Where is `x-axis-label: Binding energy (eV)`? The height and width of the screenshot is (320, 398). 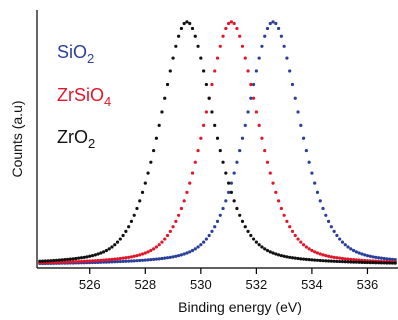
x-axis-label: Binding energy (eV) is located at coordinates (240, 307).